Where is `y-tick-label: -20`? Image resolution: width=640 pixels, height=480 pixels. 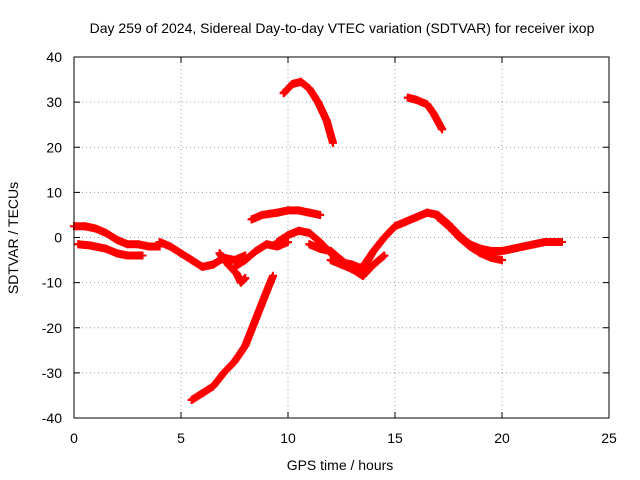
y-tick-label: -20 is located at coordinates (52, 328).